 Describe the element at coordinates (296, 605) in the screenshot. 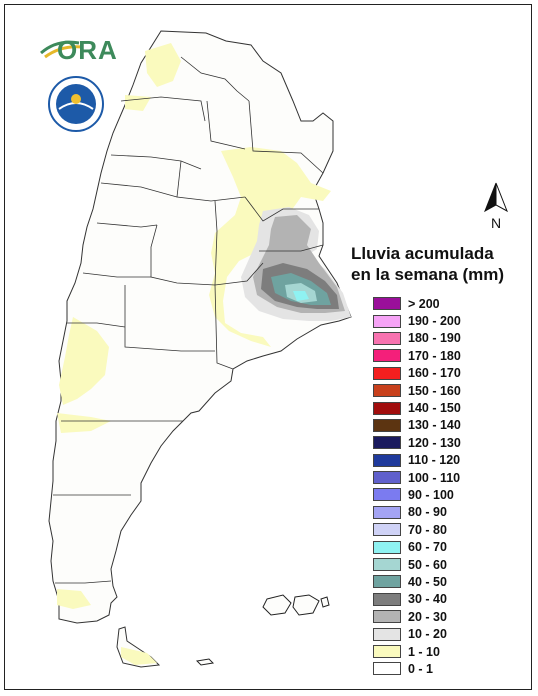

I see `malvinas-islands` at that location.